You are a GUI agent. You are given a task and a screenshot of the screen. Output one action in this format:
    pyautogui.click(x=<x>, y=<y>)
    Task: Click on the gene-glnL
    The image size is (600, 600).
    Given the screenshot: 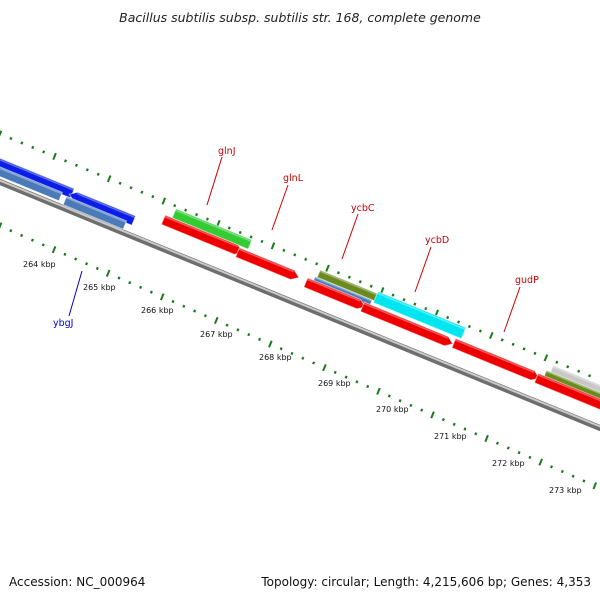 What is the action you would take?
    pyautogui.click(x=267, y=264)
    